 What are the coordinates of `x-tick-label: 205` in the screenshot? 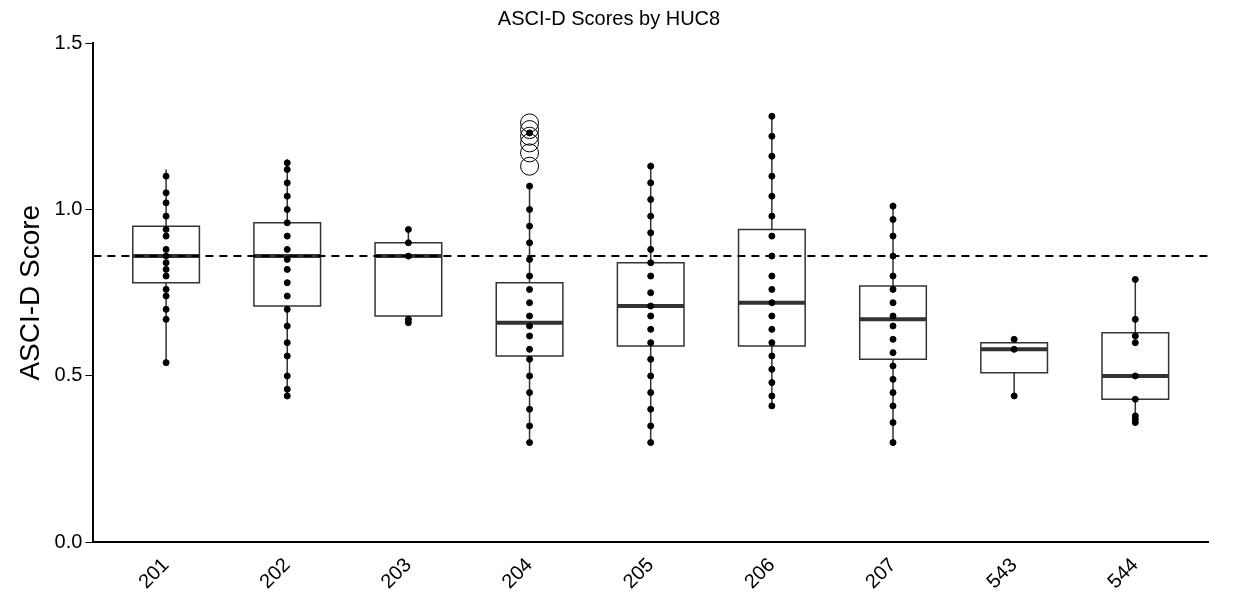 It's located at (638, 573).